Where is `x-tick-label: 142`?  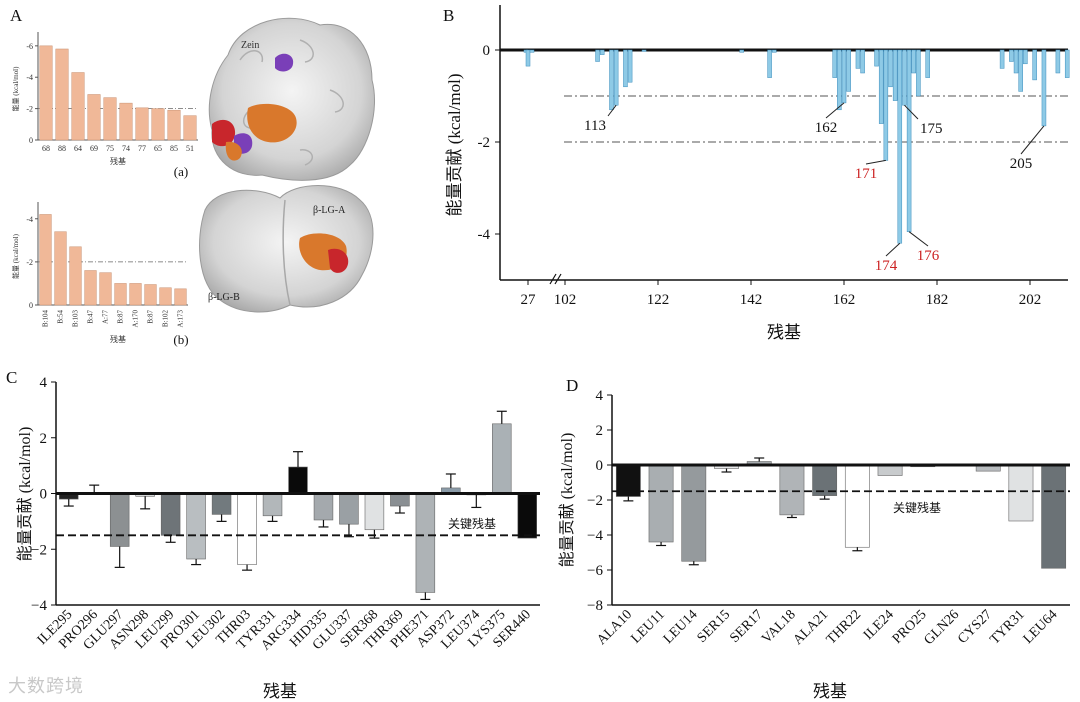 x-tick-label: 142 is located at coordinates (751, 300).